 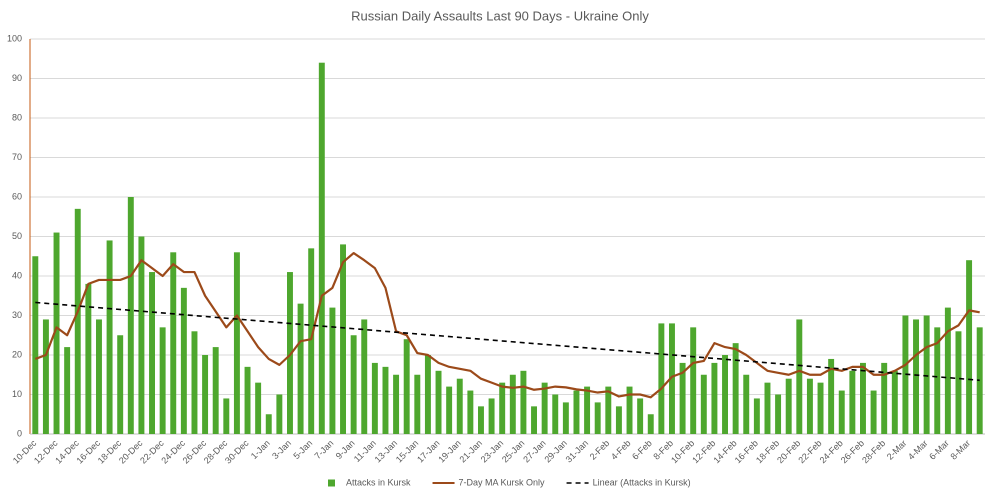 I want to click on x-tick-label: 28-Feb, so click(x=873, y=451).